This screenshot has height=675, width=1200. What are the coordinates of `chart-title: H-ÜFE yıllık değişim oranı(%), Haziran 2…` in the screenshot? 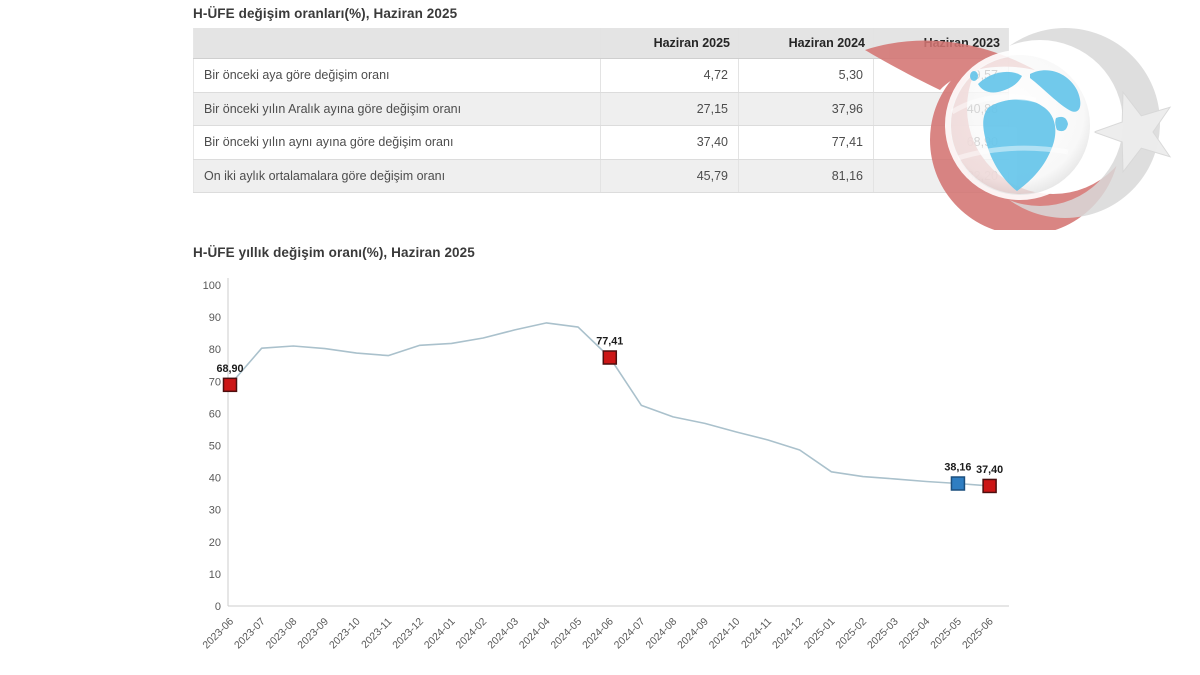 It's located at (334, 252).